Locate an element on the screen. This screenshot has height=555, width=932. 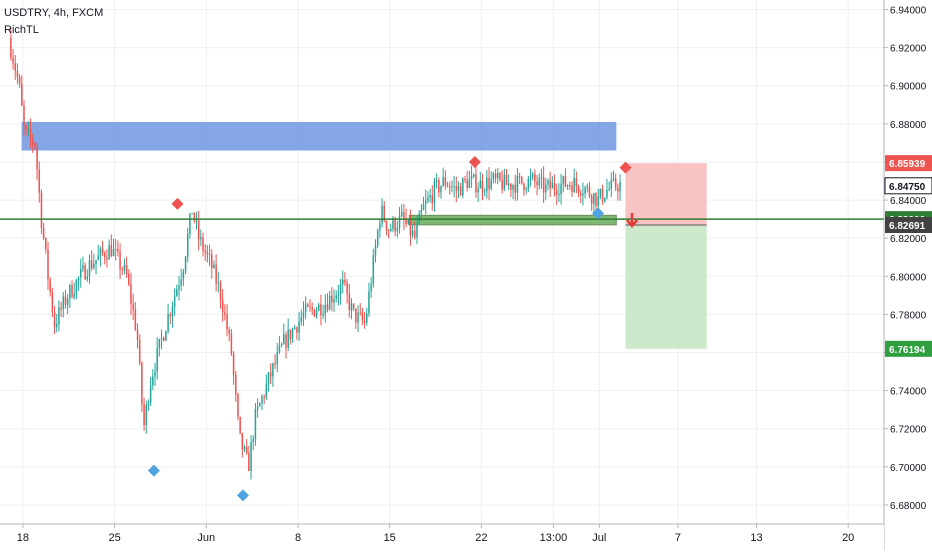
indicator-name: RichTL is located at coordinates (21, 30).